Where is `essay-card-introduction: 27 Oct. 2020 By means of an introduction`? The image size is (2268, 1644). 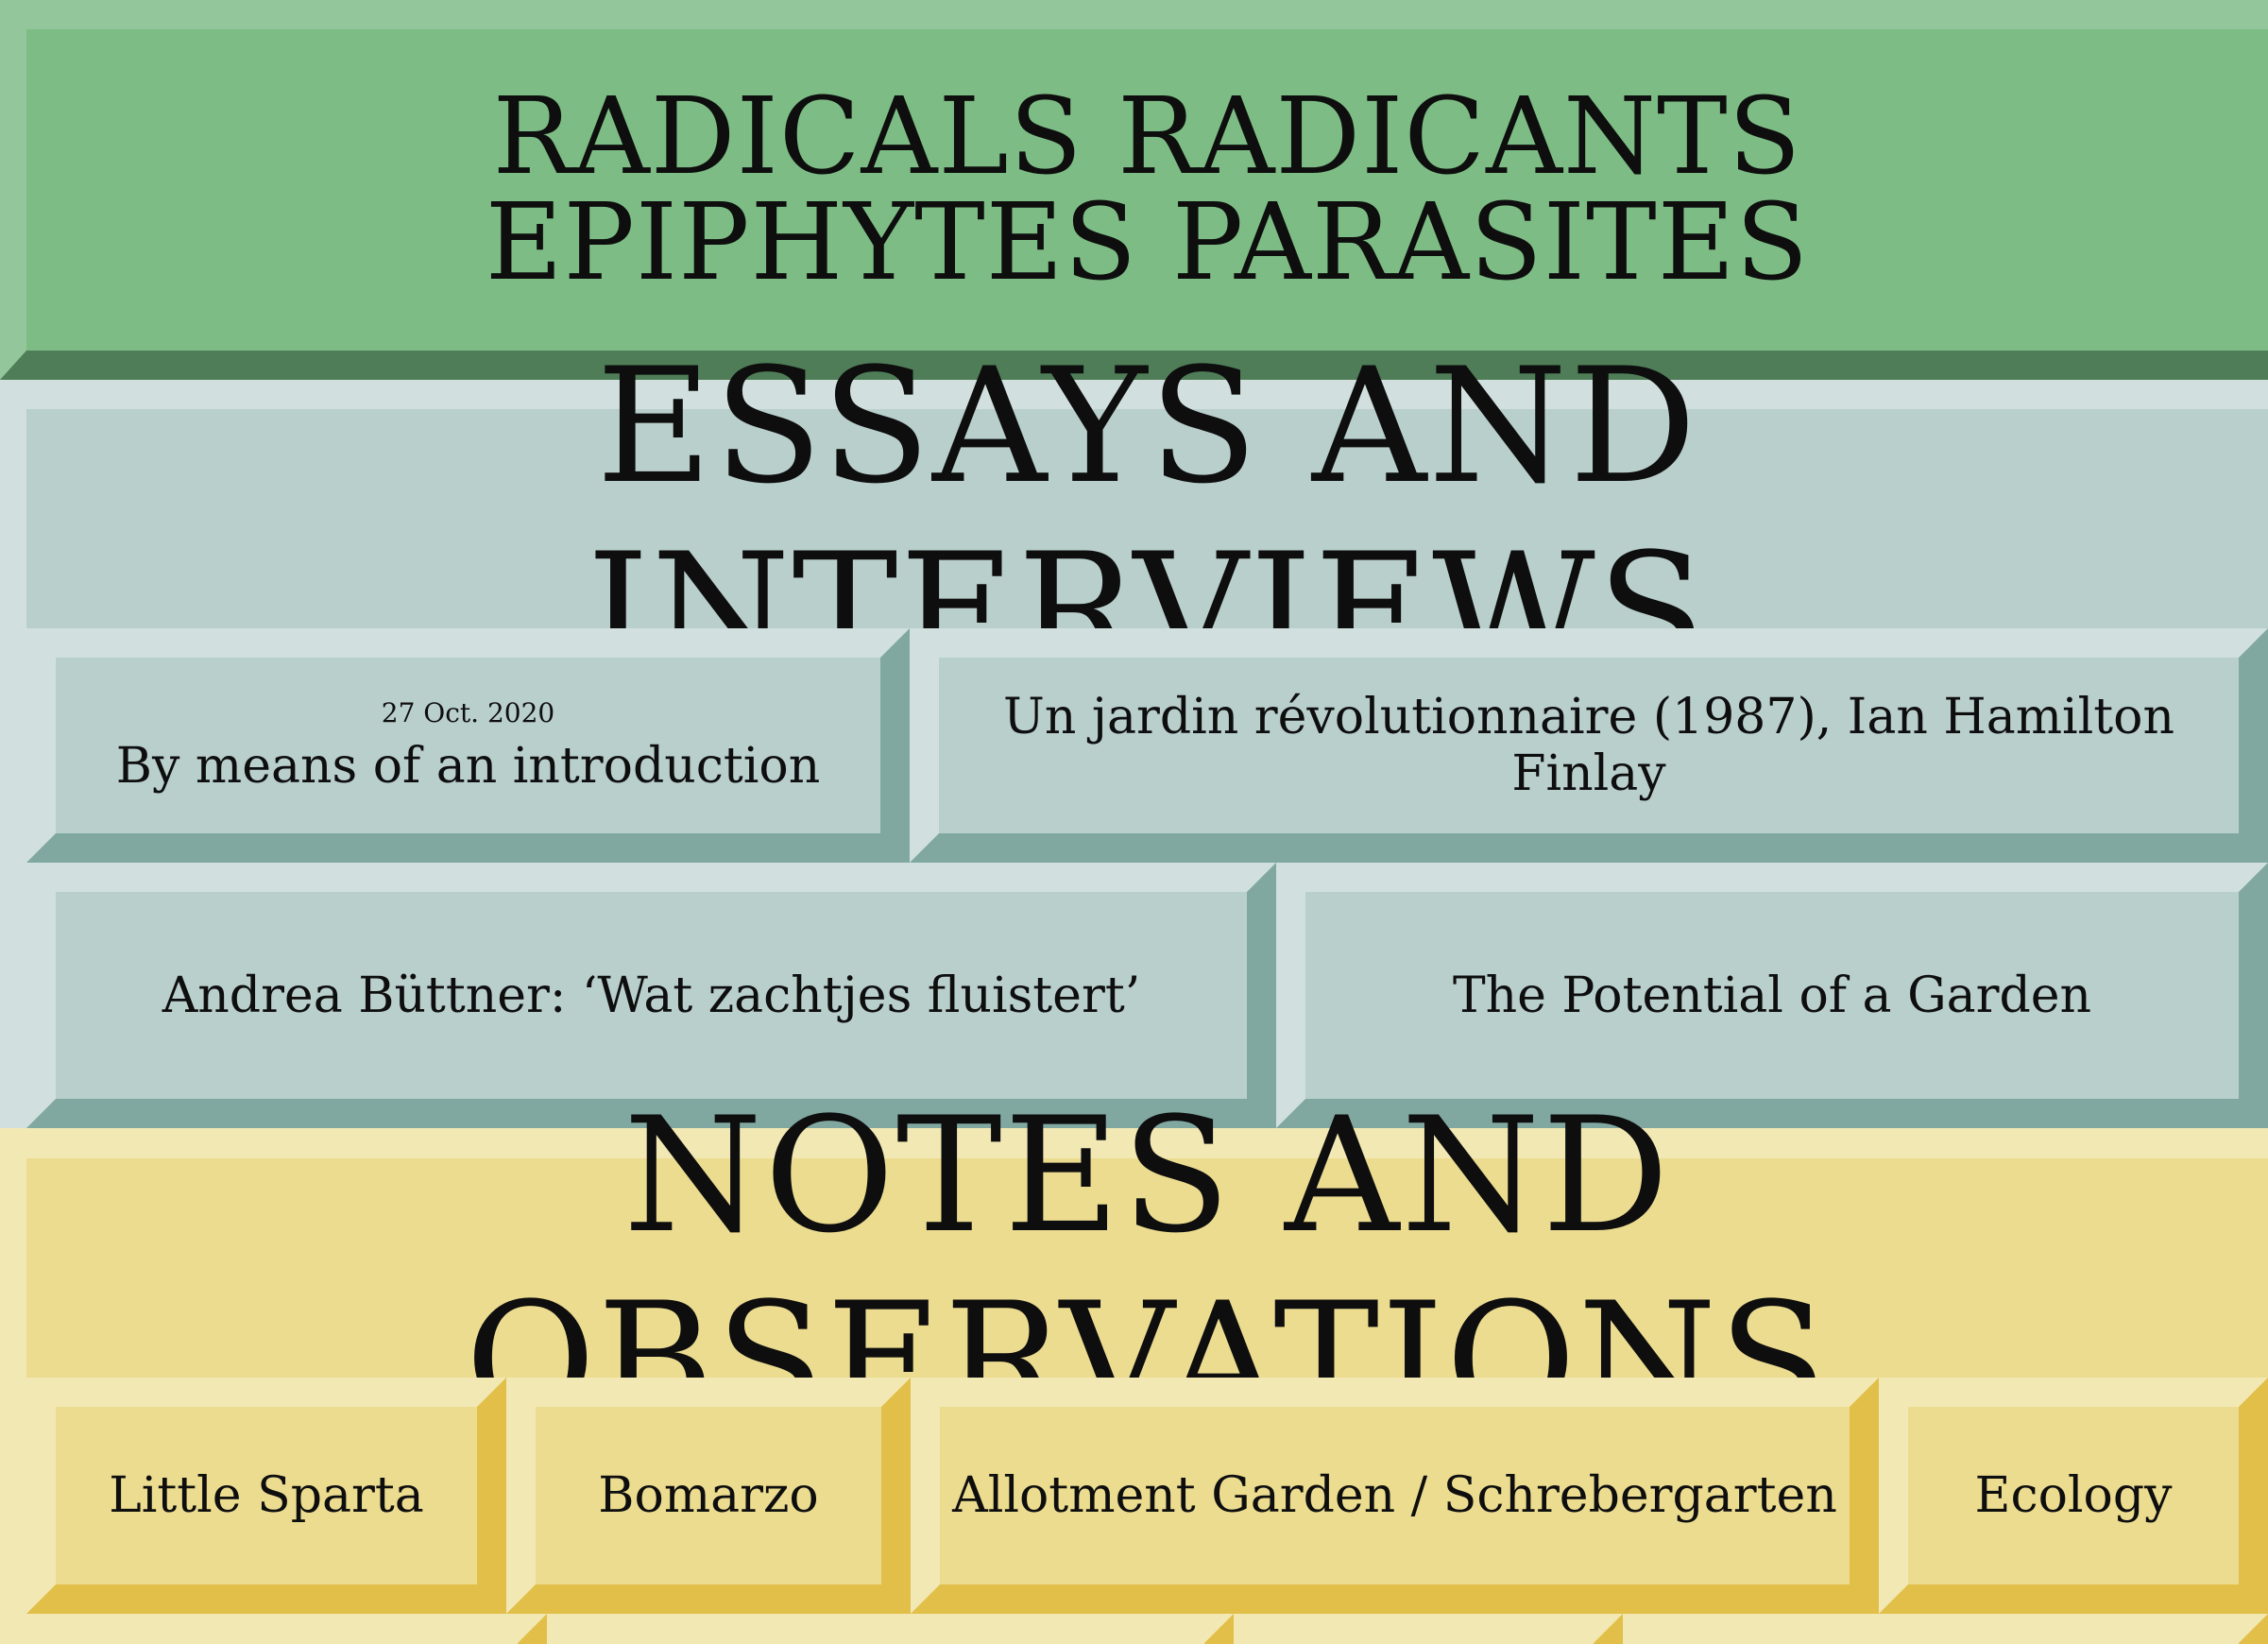
essay-card-introduction: 27 Oct. 2020 By means of an introduction is located at coordinates (468, 745).